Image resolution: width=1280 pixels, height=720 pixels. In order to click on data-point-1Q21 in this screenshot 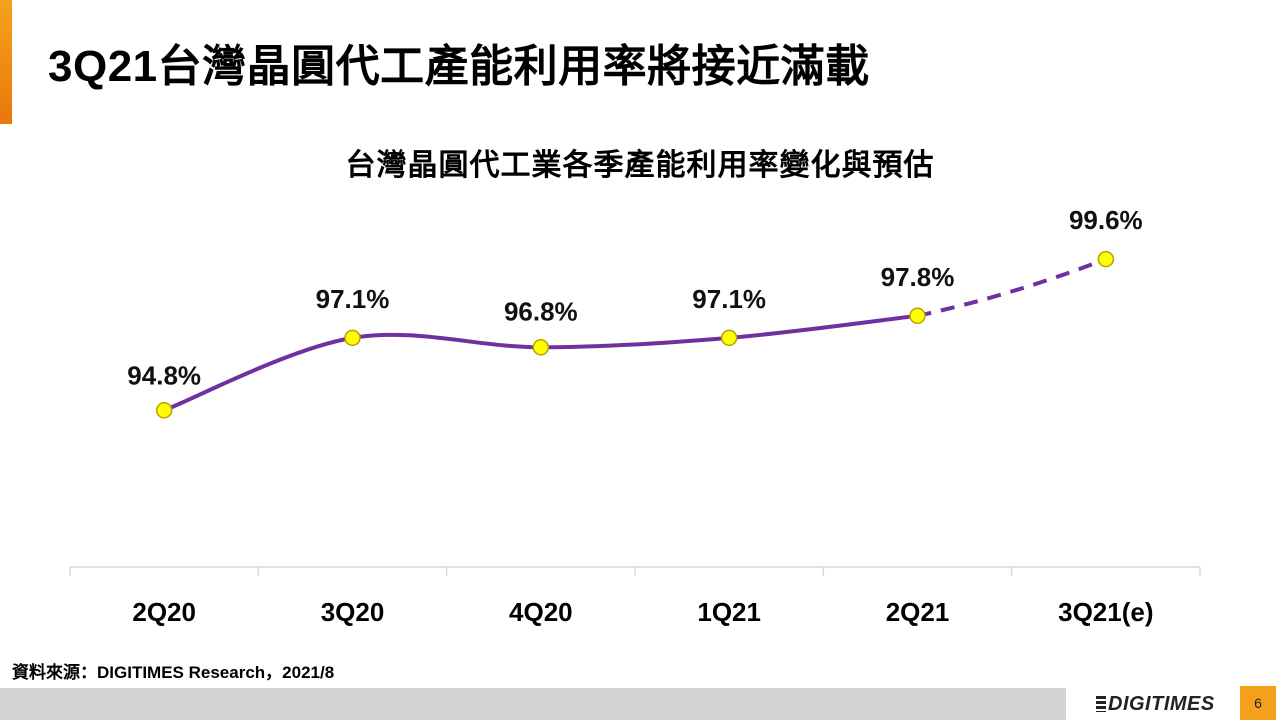, I will do `click(729, 338)`.